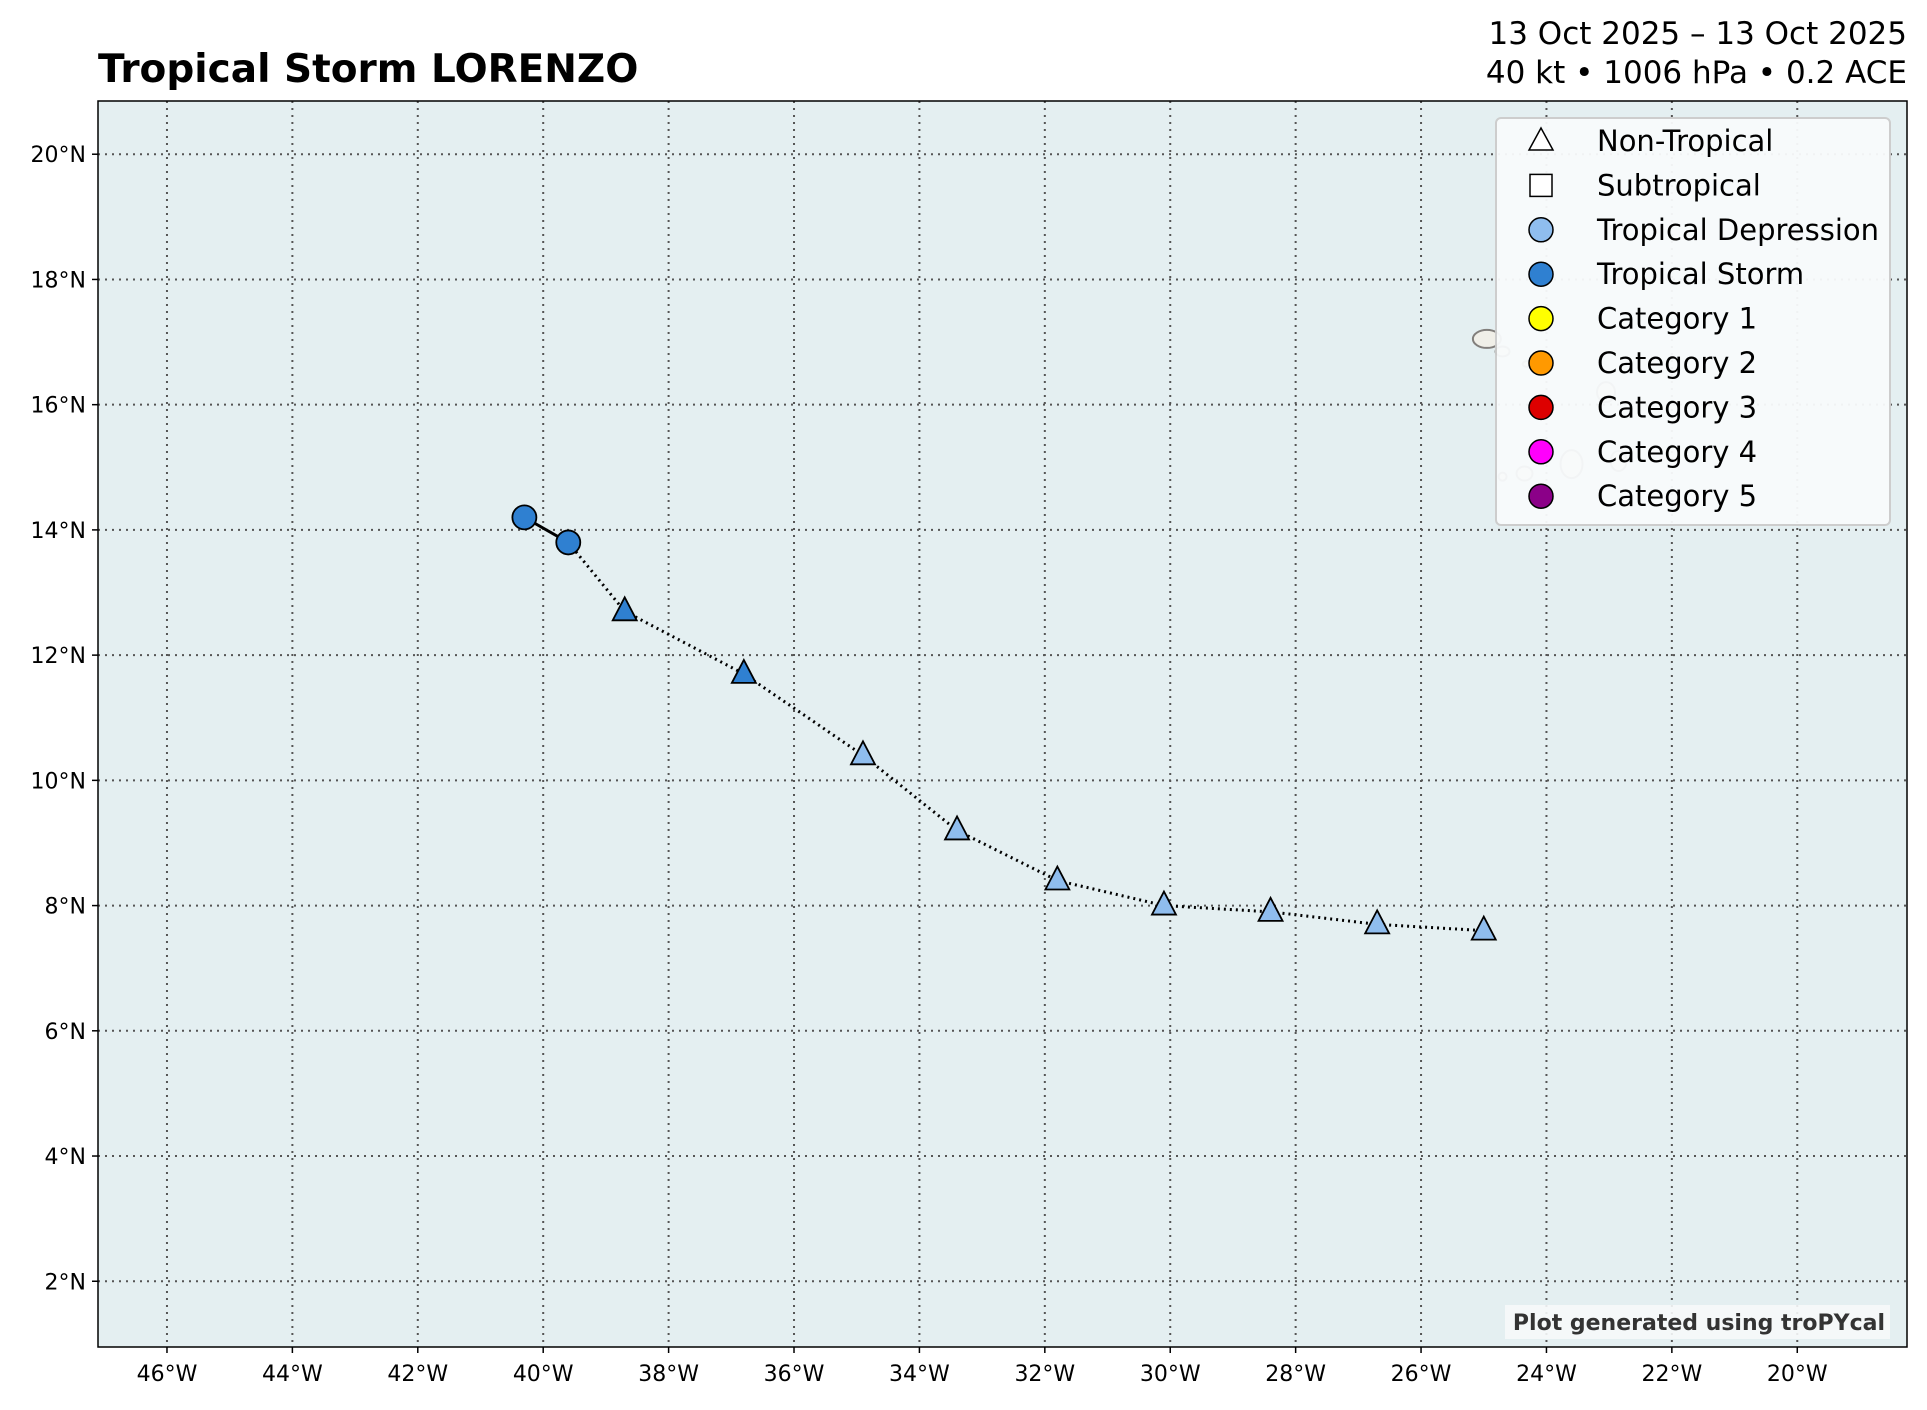 The image size is (1927, 1410). Describe the element at coordinates (65, 1282) in the screenshot. I see `y-tick-label: 2°N` at that location.